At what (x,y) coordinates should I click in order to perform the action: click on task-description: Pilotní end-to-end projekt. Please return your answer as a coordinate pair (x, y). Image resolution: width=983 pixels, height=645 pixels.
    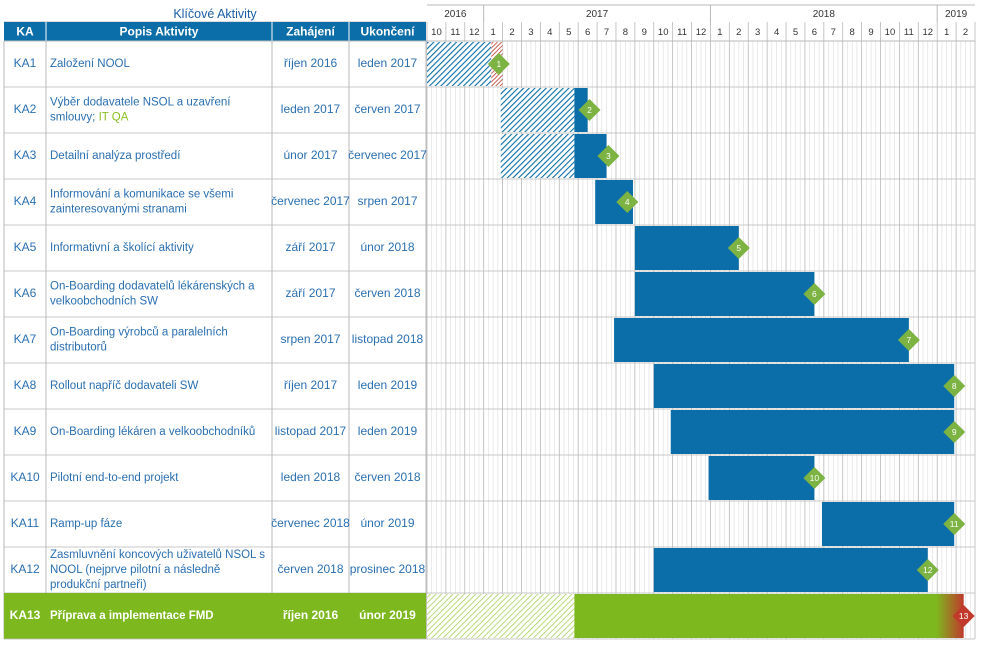
    Looking at the image, I should click on (114, 478).